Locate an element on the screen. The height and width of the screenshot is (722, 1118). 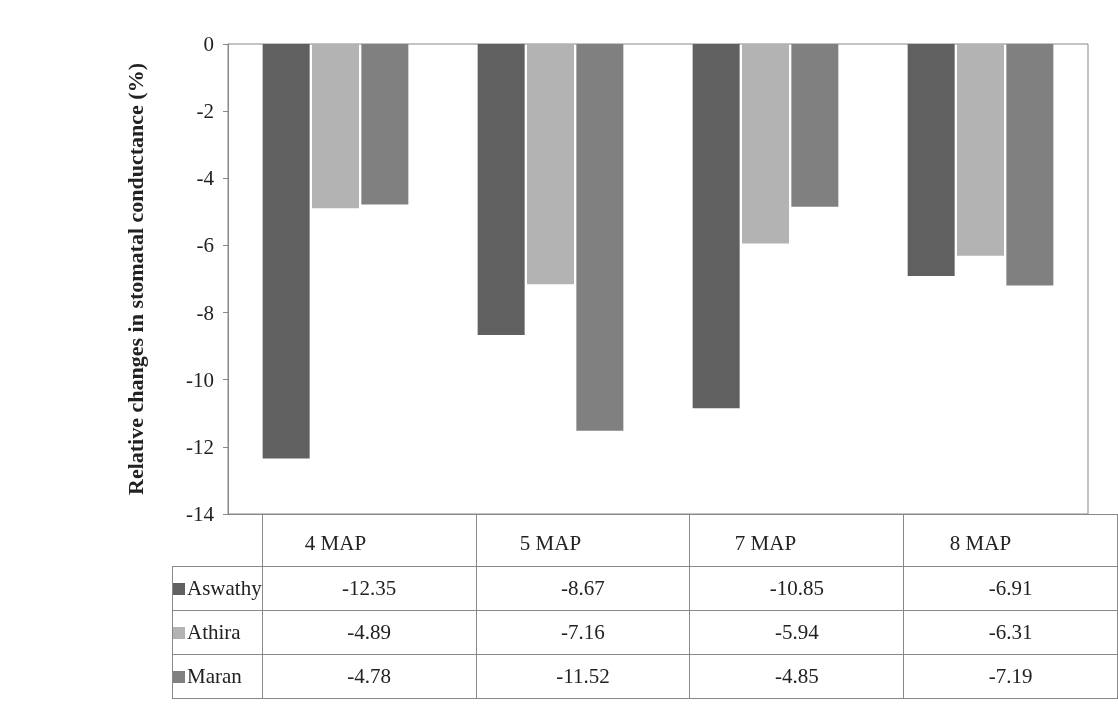
data-label: -4.78 is located at coordinates (369, 676).